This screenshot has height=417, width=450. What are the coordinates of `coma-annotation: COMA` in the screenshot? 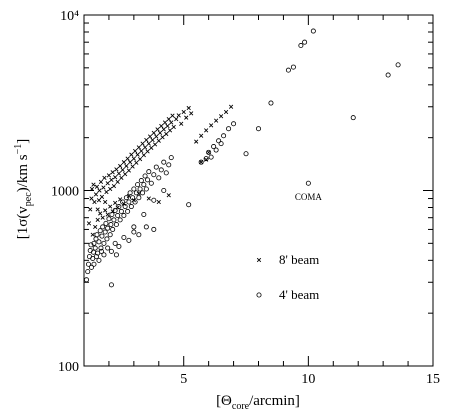 It's located at (309, 197).